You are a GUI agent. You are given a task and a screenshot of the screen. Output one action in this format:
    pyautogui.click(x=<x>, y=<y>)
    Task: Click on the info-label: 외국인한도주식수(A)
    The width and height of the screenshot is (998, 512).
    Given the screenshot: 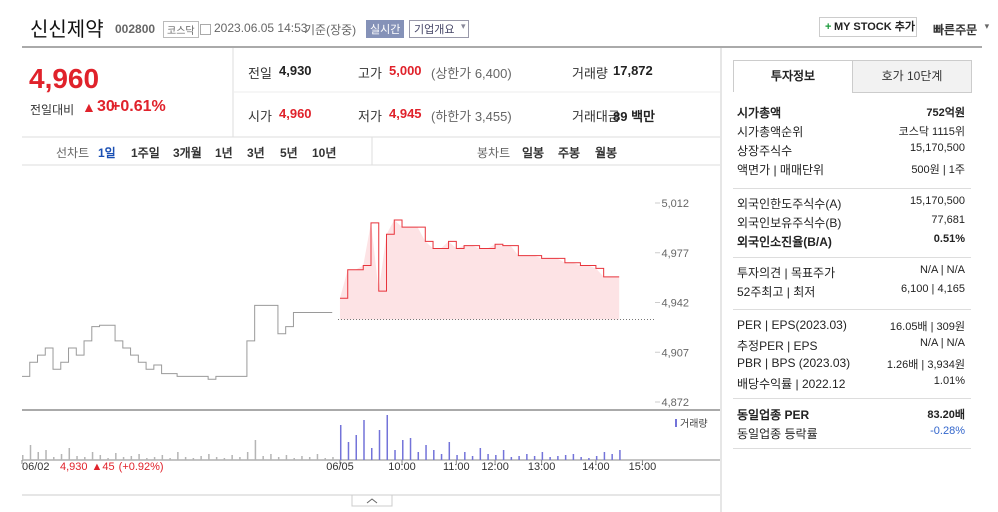 What is the action you would take?
    pyautogui.click(x=789, y=204)
    